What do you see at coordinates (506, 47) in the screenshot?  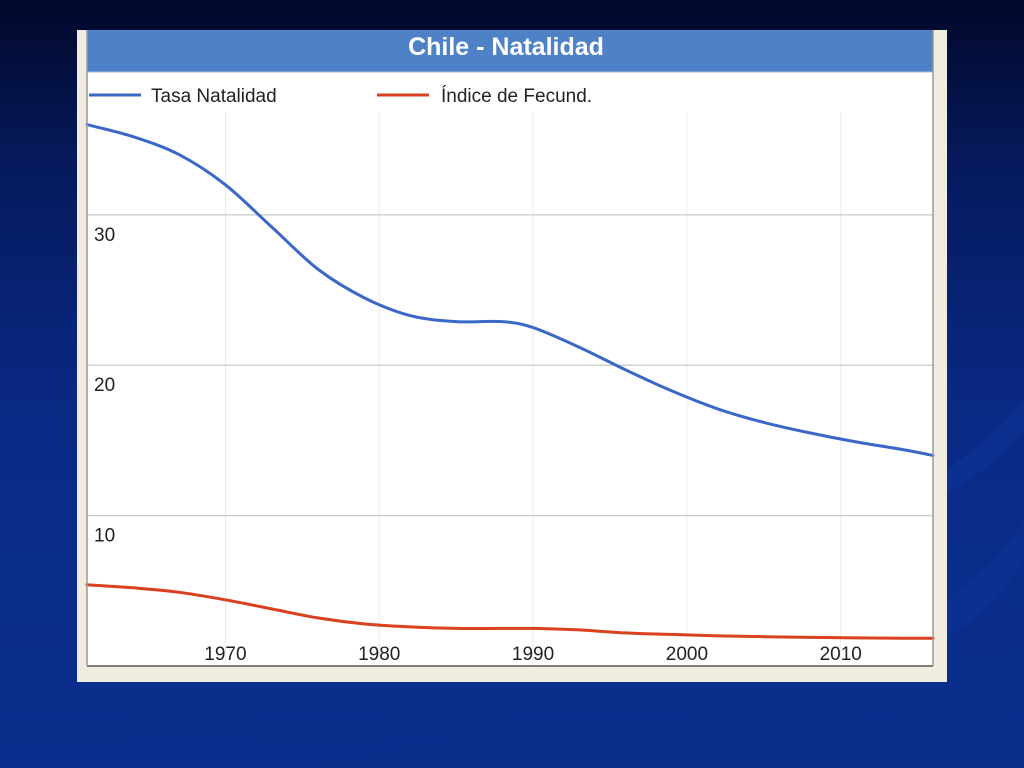 I see `chart-title: Chile - Natalidad` at bounding box center [506, 47].